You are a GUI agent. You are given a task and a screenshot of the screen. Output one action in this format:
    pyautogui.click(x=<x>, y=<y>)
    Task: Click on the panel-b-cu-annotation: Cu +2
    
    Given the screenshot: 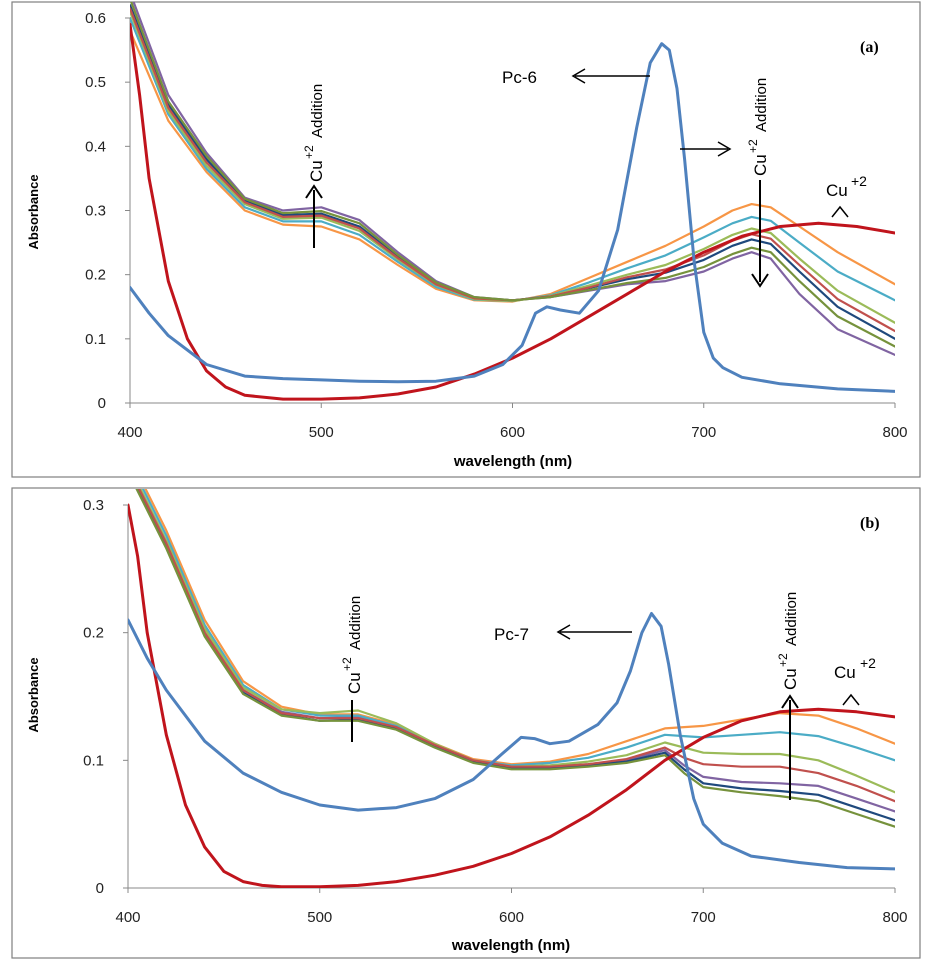 What is the action you would take?
    pyautogui.click(x=855, y=680)
    